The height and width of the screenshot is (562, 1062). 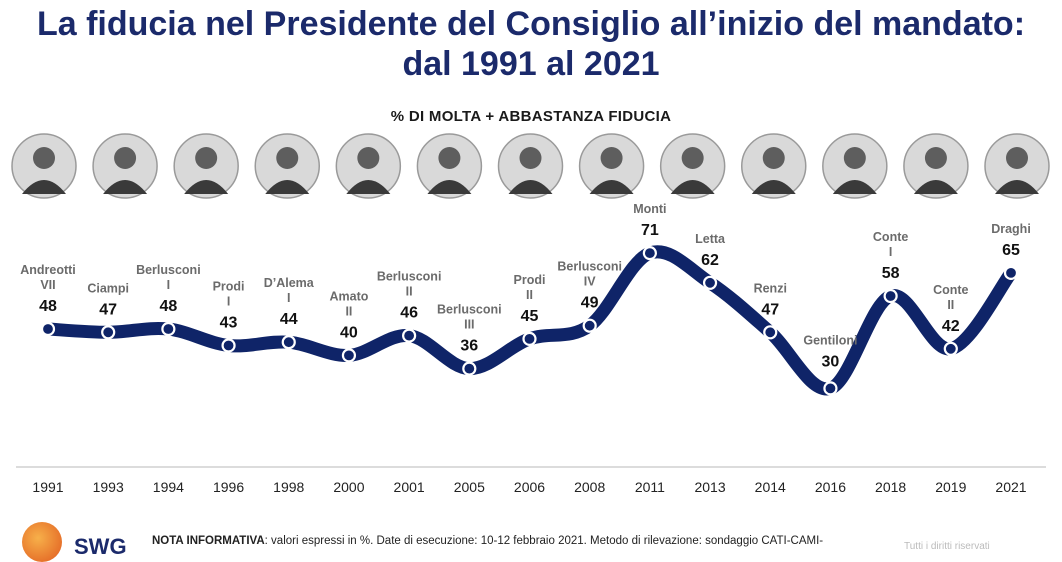 What do you see at coordinates (531, 64) in the screenshot?
I see `title-line-2: dal 1991 al 2021` at bounding box center [531, 64].